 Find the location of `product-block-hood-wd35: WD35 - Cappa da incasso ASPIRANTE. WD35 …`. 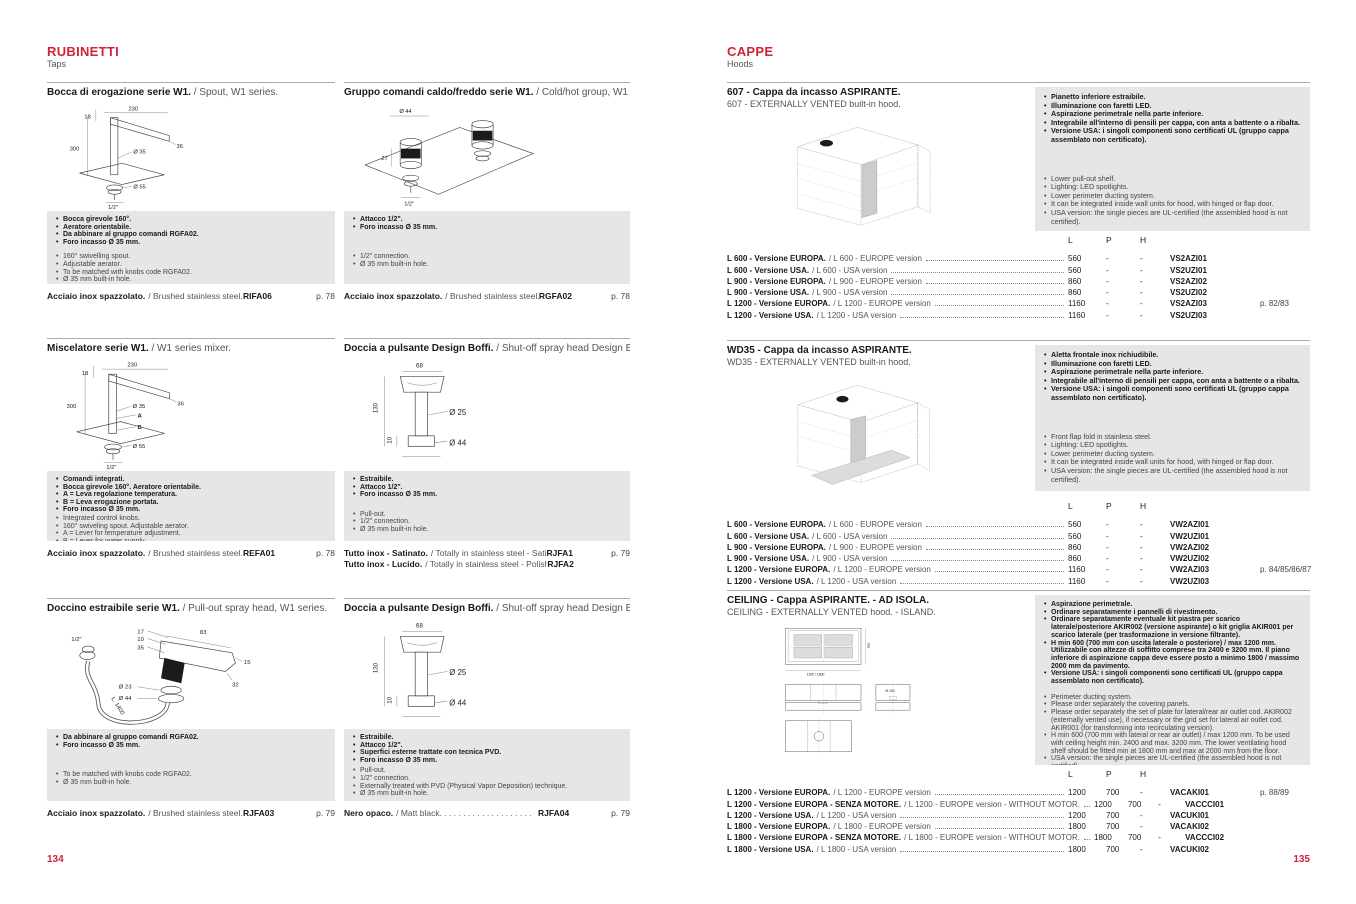

product-block-hood-wd35: WD35 - Cappa da incasso ASPIRANTE. WD35 … is located at coordinates (1019, 465).